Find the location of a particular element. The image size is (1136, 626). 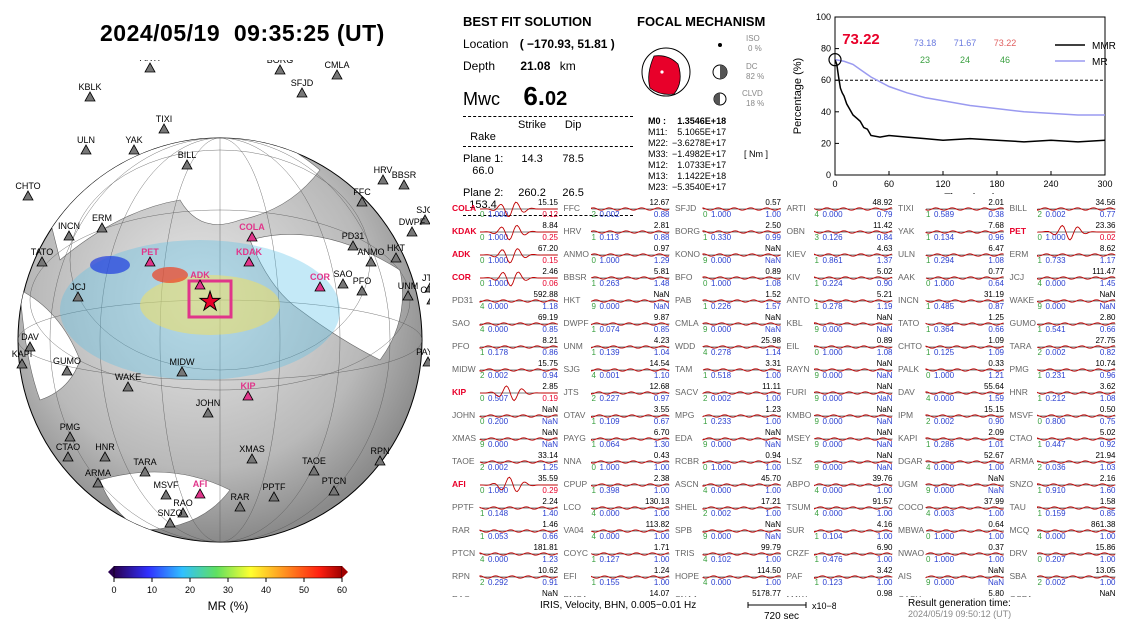

trace-station-name: JTS is located at coordinates (571, 392).